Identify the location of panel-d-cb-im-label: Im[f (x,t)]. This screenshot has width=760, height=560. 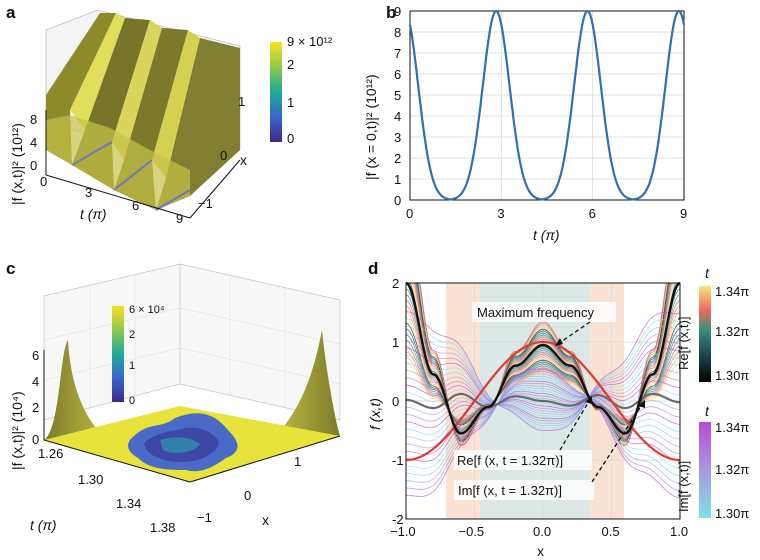
(683, 486).